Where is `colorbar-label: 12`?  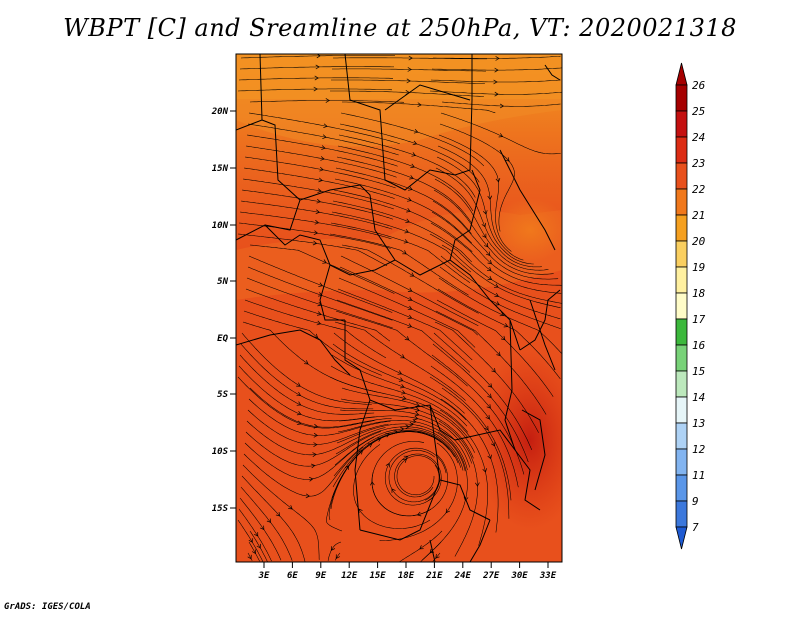
colorbar-label: 12 is located at coordinates (699, 449).